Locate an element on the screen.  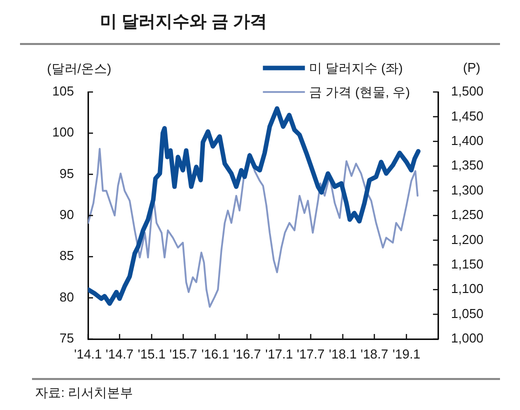
y2-axis-title: (P) is located at coordinates (471, 68).